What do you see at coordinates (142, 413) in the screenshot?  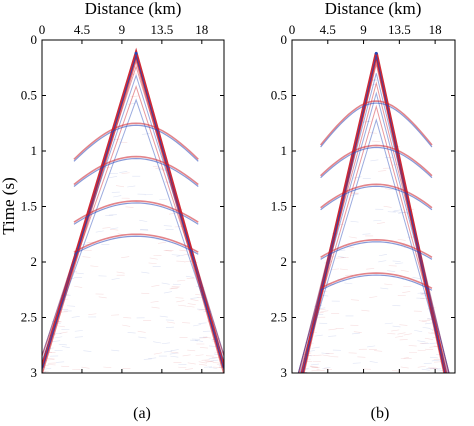 I see `panel-a-caption: (a)` at bounding box center [142, 413].